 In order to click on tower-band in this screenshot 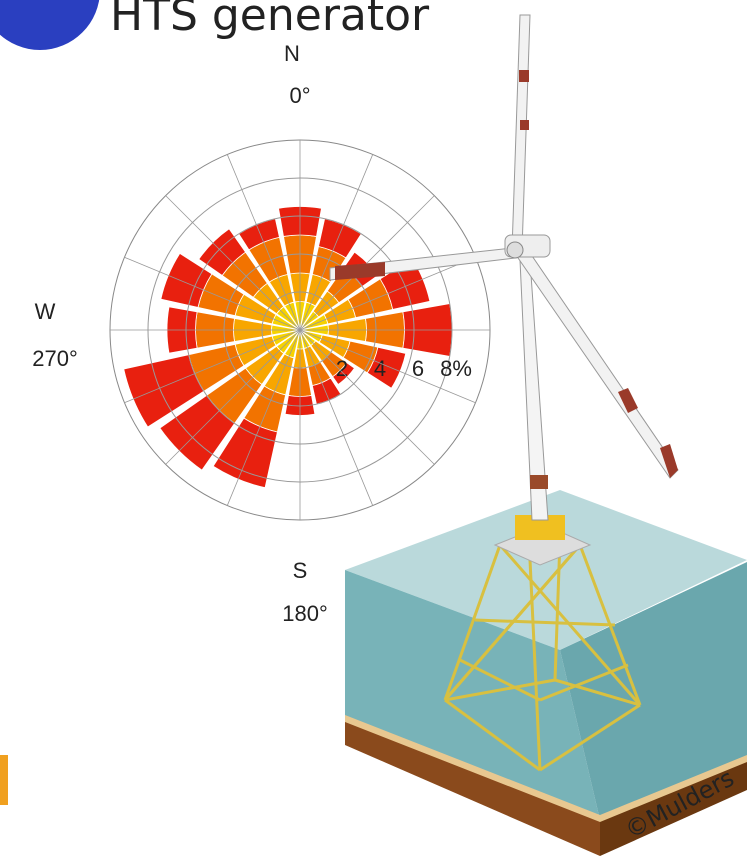, I will do `click(539, 482)`.